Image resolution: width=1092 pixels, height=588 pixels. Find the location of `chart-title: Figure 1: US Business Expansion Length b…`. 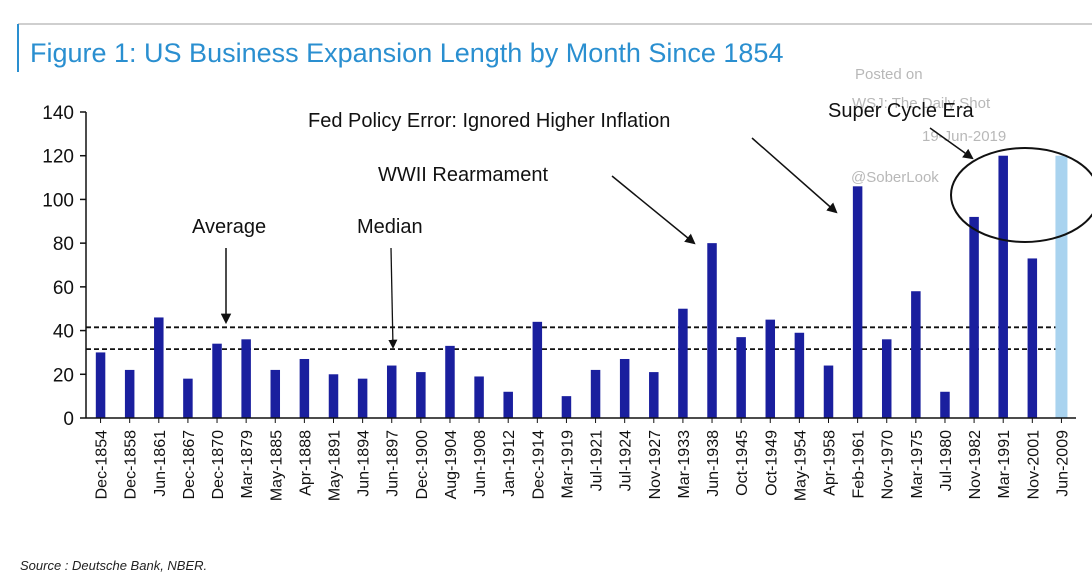

chart-title: Figure 1: US Business Expansion Length b… is located at coordinates (406, 53).